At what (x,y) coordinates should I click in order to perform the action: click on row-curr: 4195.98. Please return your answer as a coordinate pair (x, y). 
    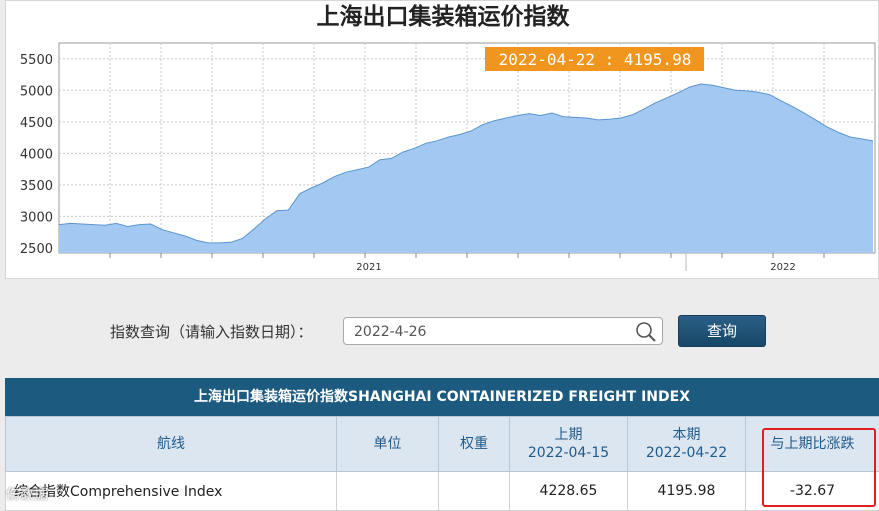
    Looking at the image, I should click on (687, 491).